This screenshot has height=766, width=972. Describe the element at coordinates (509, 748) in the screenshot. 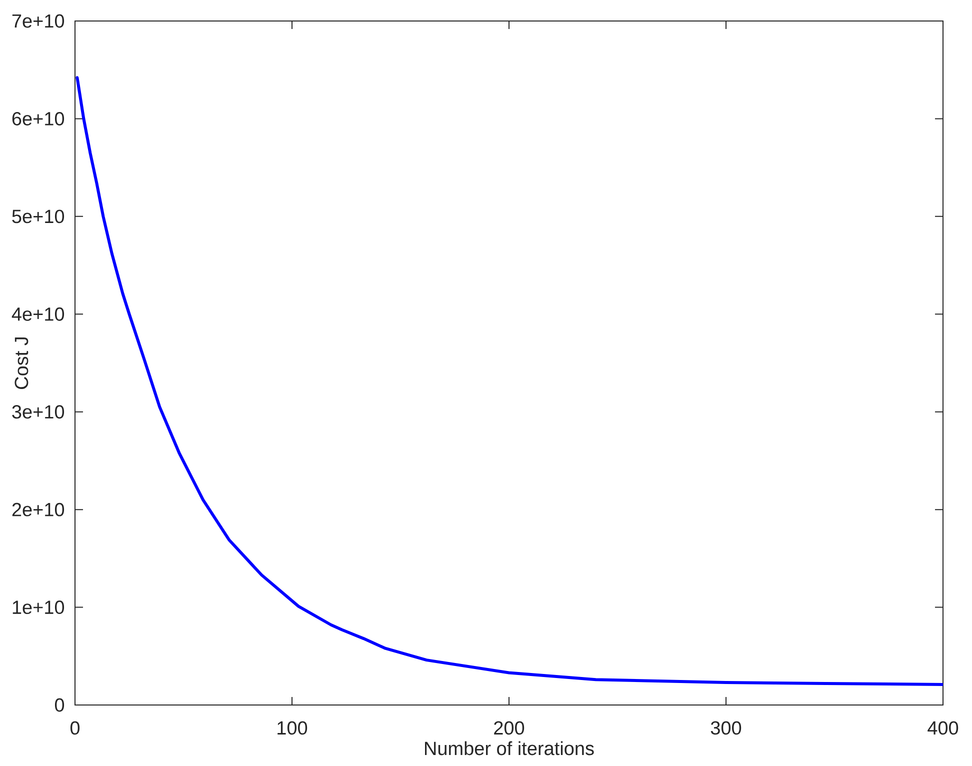

I see `x-axis-title: Number of iterations` at that location.